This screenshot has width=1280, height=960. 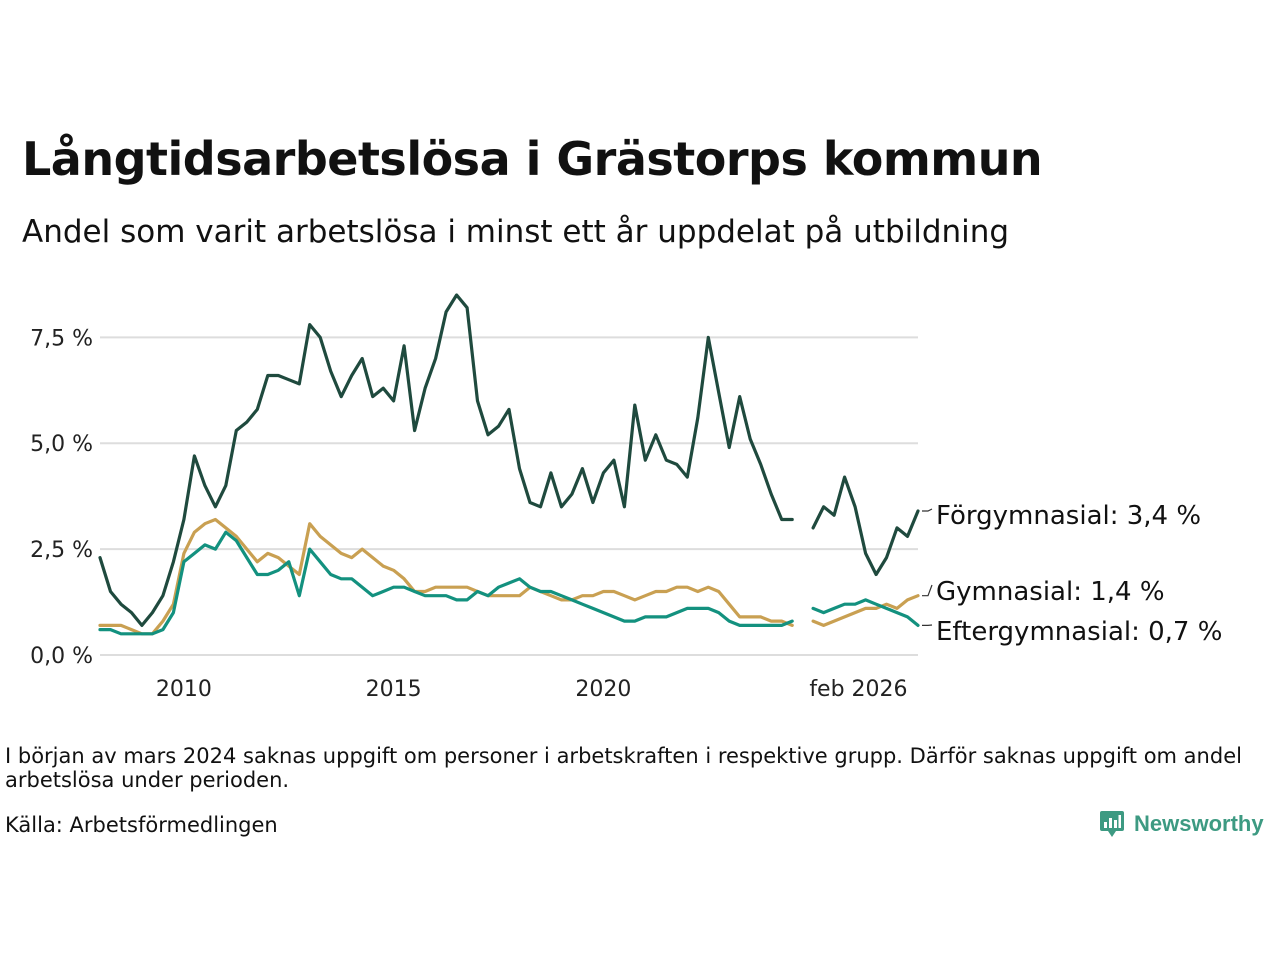 What do you see at coordinates (1199, 823) in the screenshot?
I see `brand-name: Newsworthy` at bounding box center [1199, 823].